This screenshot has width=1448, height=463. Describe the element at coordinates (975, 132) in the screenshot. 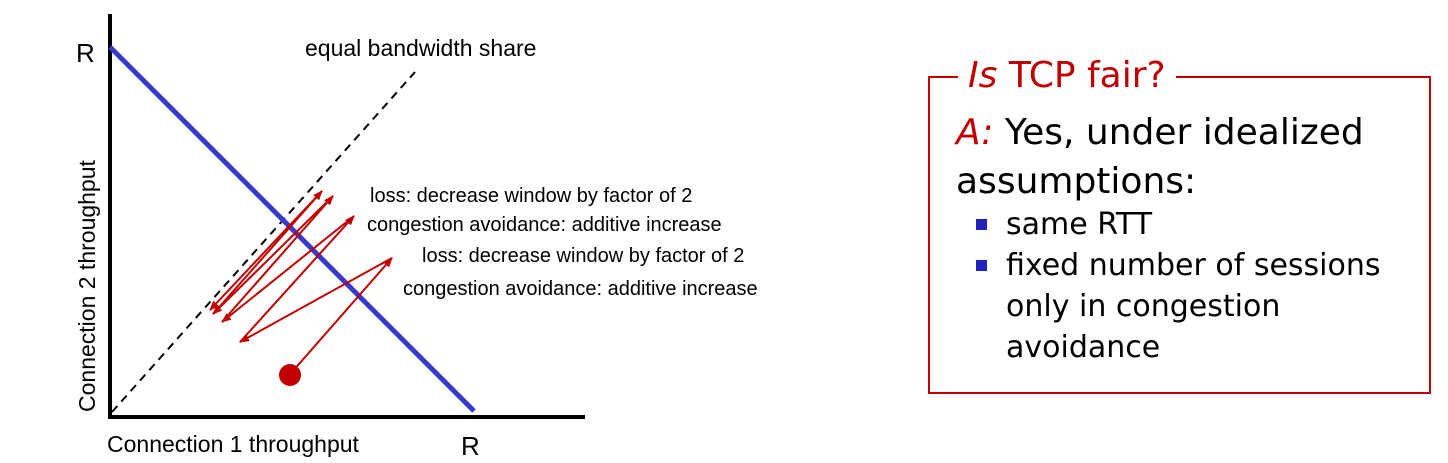

I see `answer-prefix: A:` at that location.